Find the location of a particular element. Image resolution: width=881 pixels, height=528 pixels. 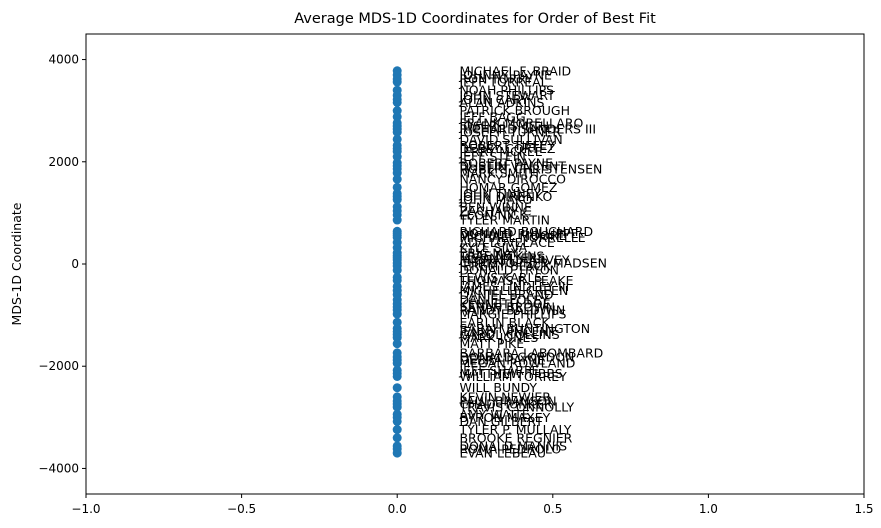

point-label: ROBERT TIFFEY is located at coordinates (507, 145).